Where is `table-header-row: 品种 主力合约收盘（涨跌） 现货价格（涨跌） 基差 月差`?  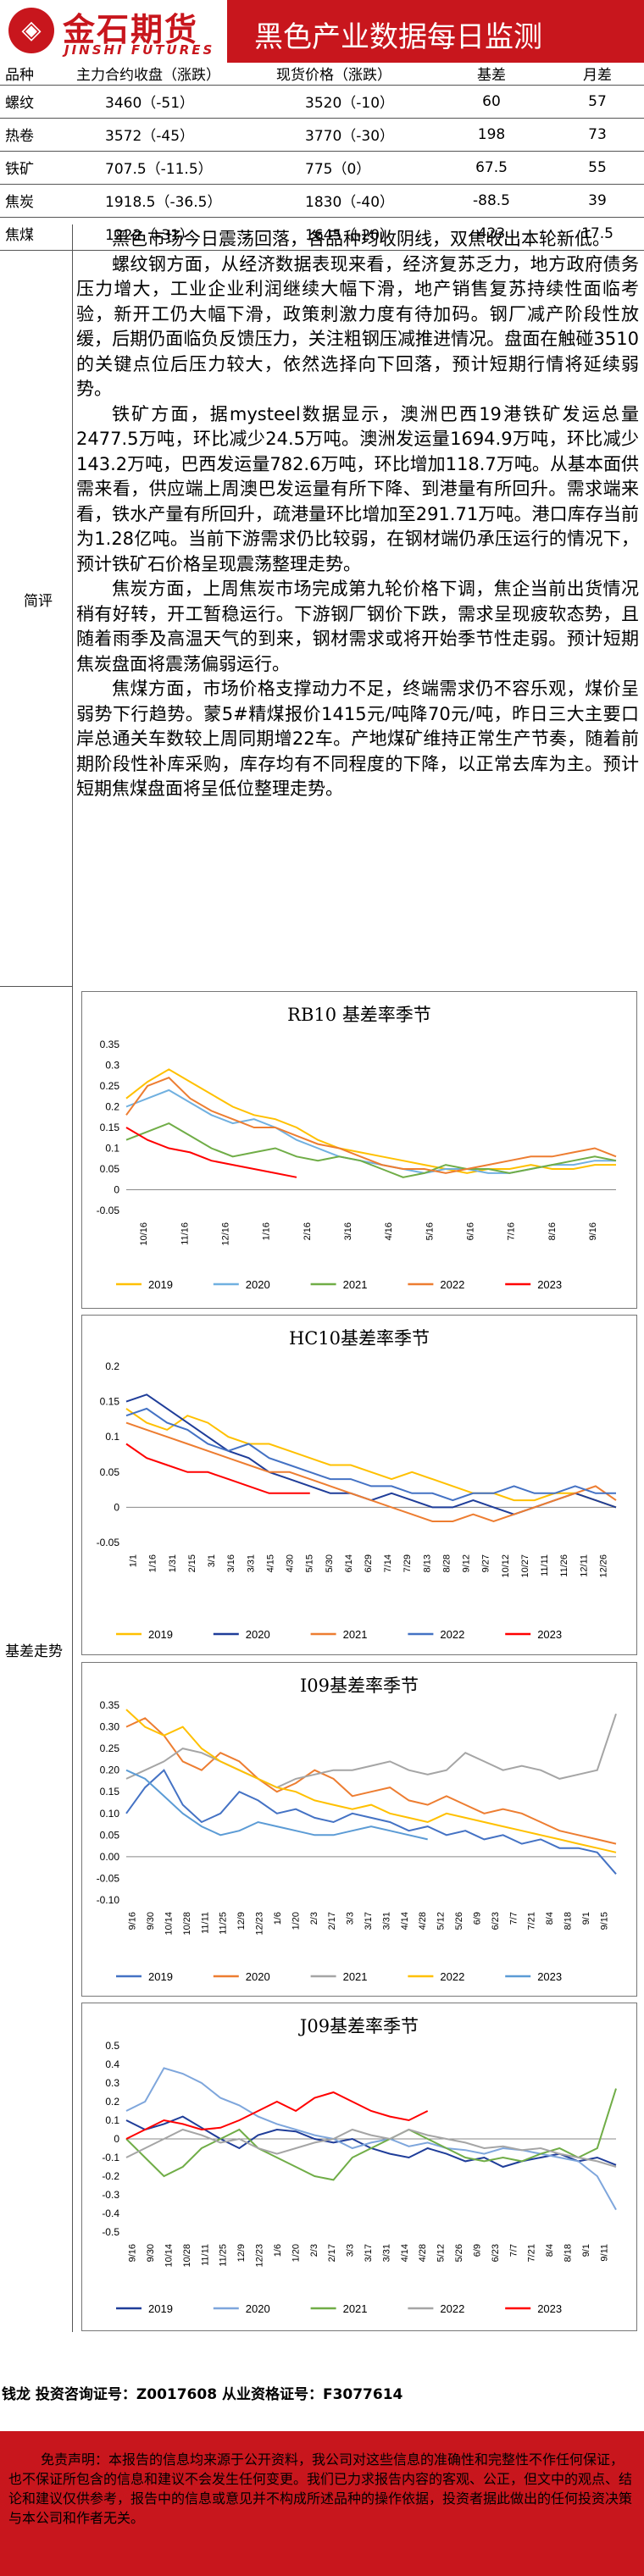 table-header-row: 品种 主力合约收盘（涨跌） 现货价格（涨跌） 基差 月差 is located at coordinates (322, 74).